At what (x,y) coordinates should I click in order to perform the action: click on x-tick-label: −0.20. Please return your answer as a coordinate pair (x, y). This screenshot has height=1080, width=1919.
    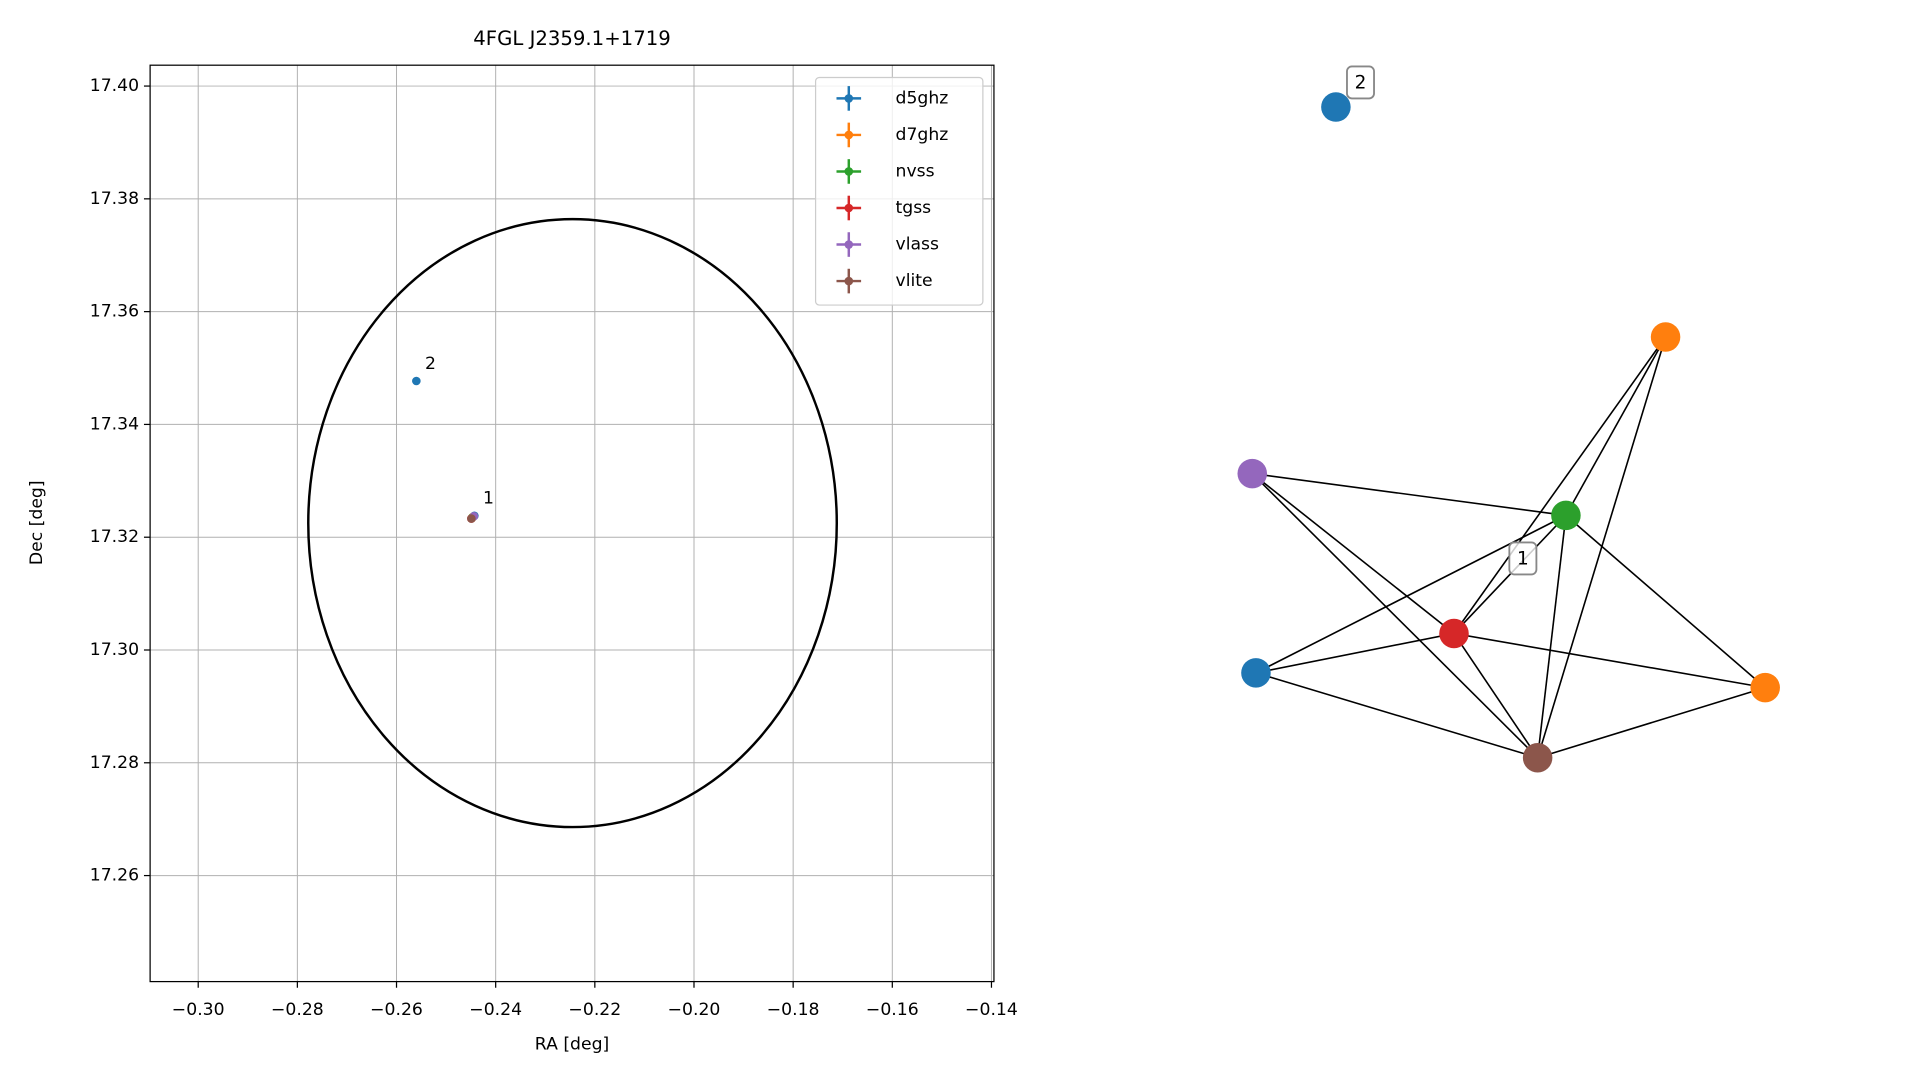
    Looking at the image, I should click on (694, 1010).